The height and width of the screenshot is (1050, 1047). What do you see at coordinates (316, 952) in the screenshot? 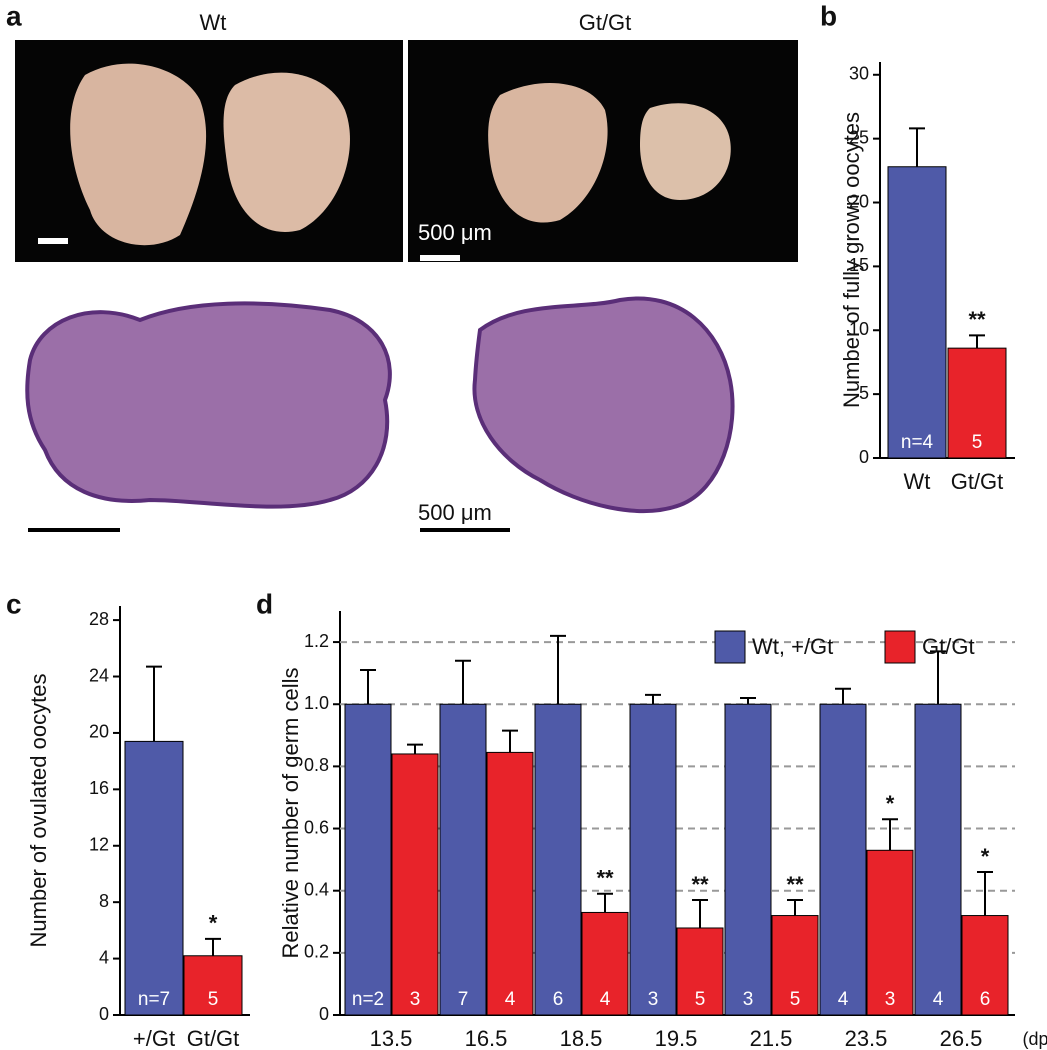
I see `y-tick-label: 0.2` at bounding box center [316, 952].